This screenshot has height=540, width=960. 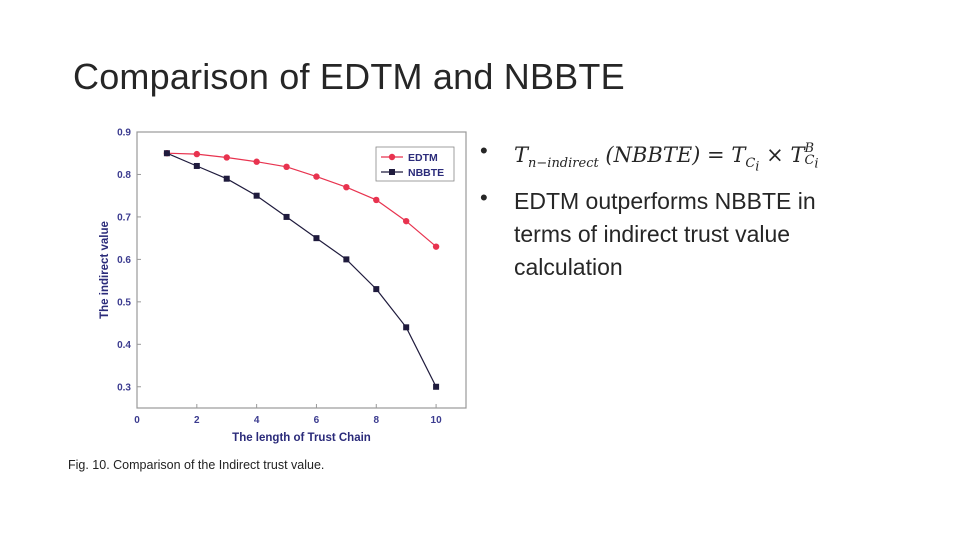 I want to click on legend-box, so click(x=415, y=164).